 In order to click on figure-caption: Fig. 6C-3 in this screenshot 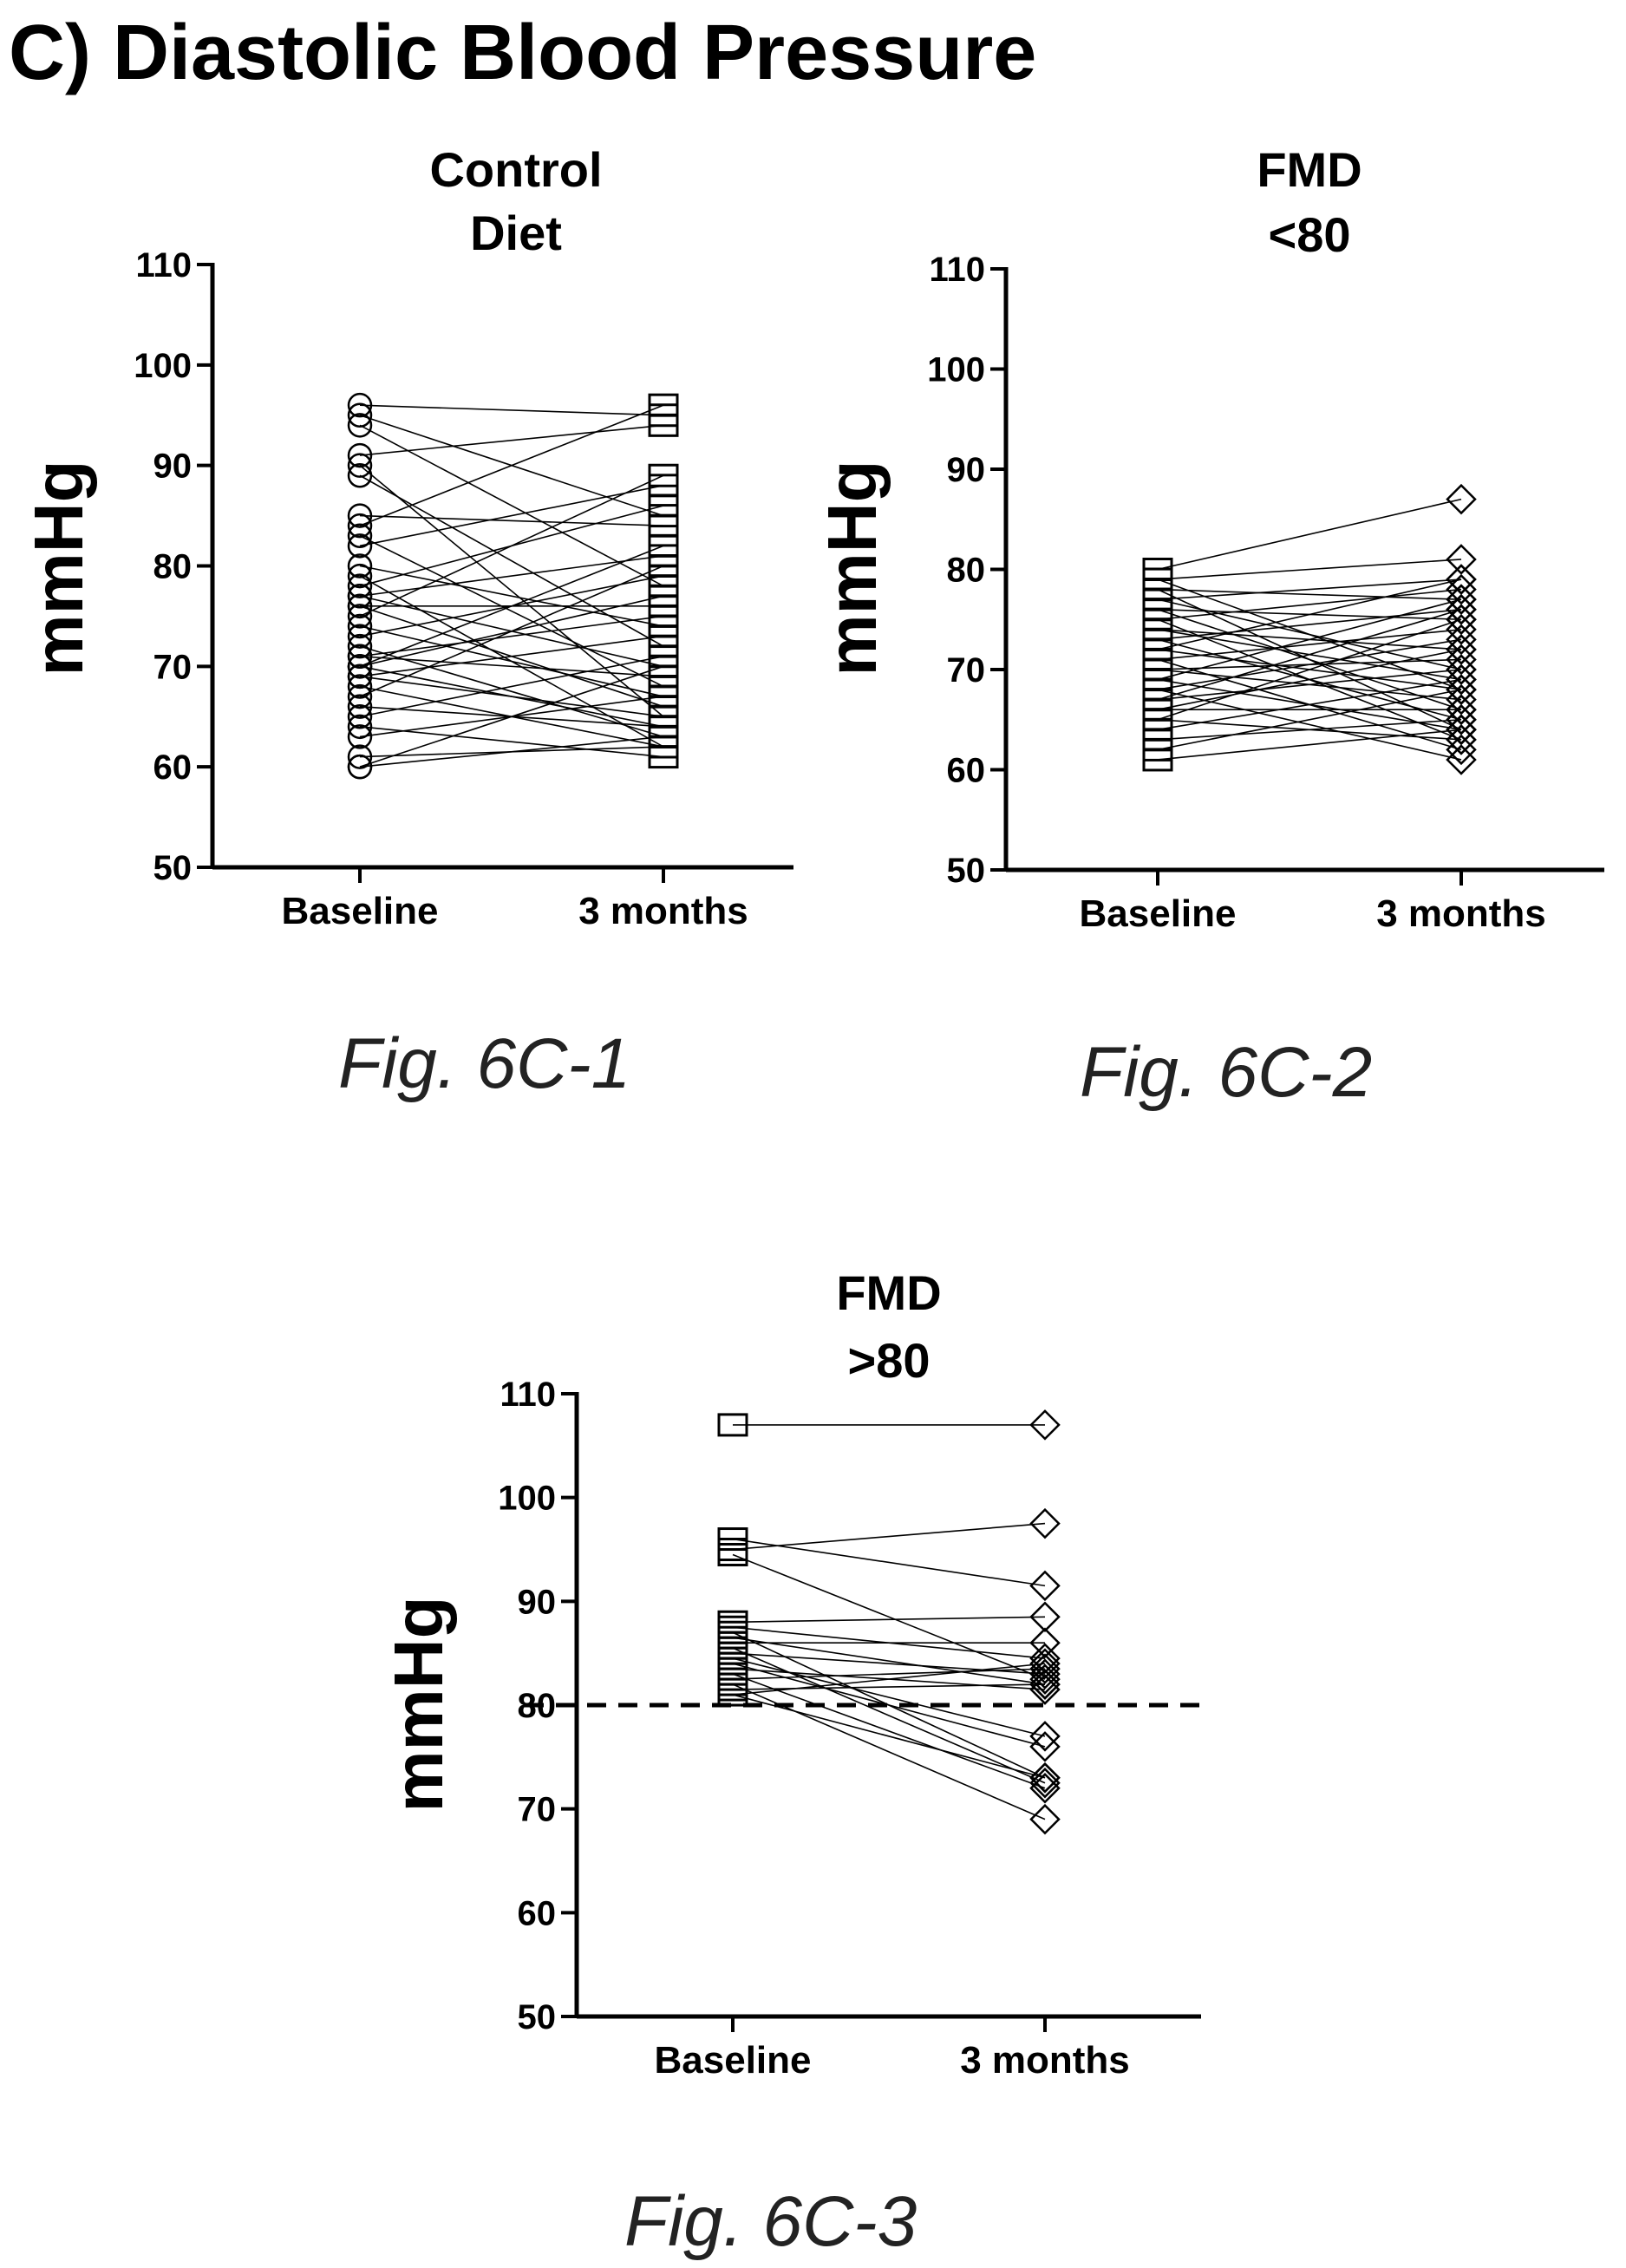, I will do `click(770, 2221)`.